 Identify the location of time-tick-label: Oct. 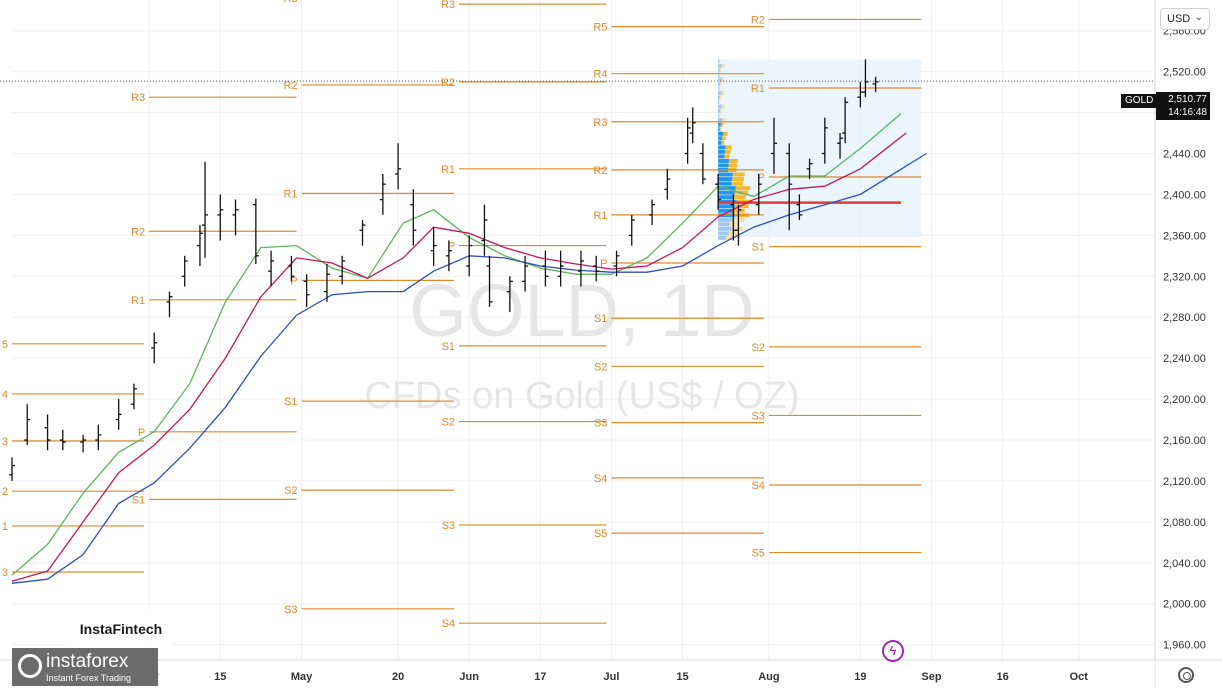
(1079, 677).